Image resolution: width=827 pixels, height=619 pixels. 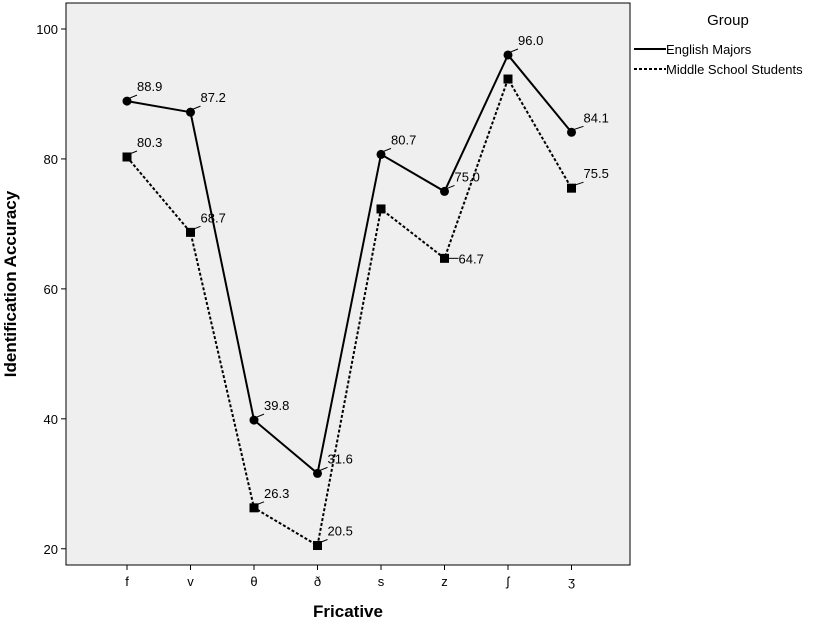 What do you see at coordinates (530, 40) in the screenshot?
I see `data-label: 96.0` at bounding box center [530, 40].